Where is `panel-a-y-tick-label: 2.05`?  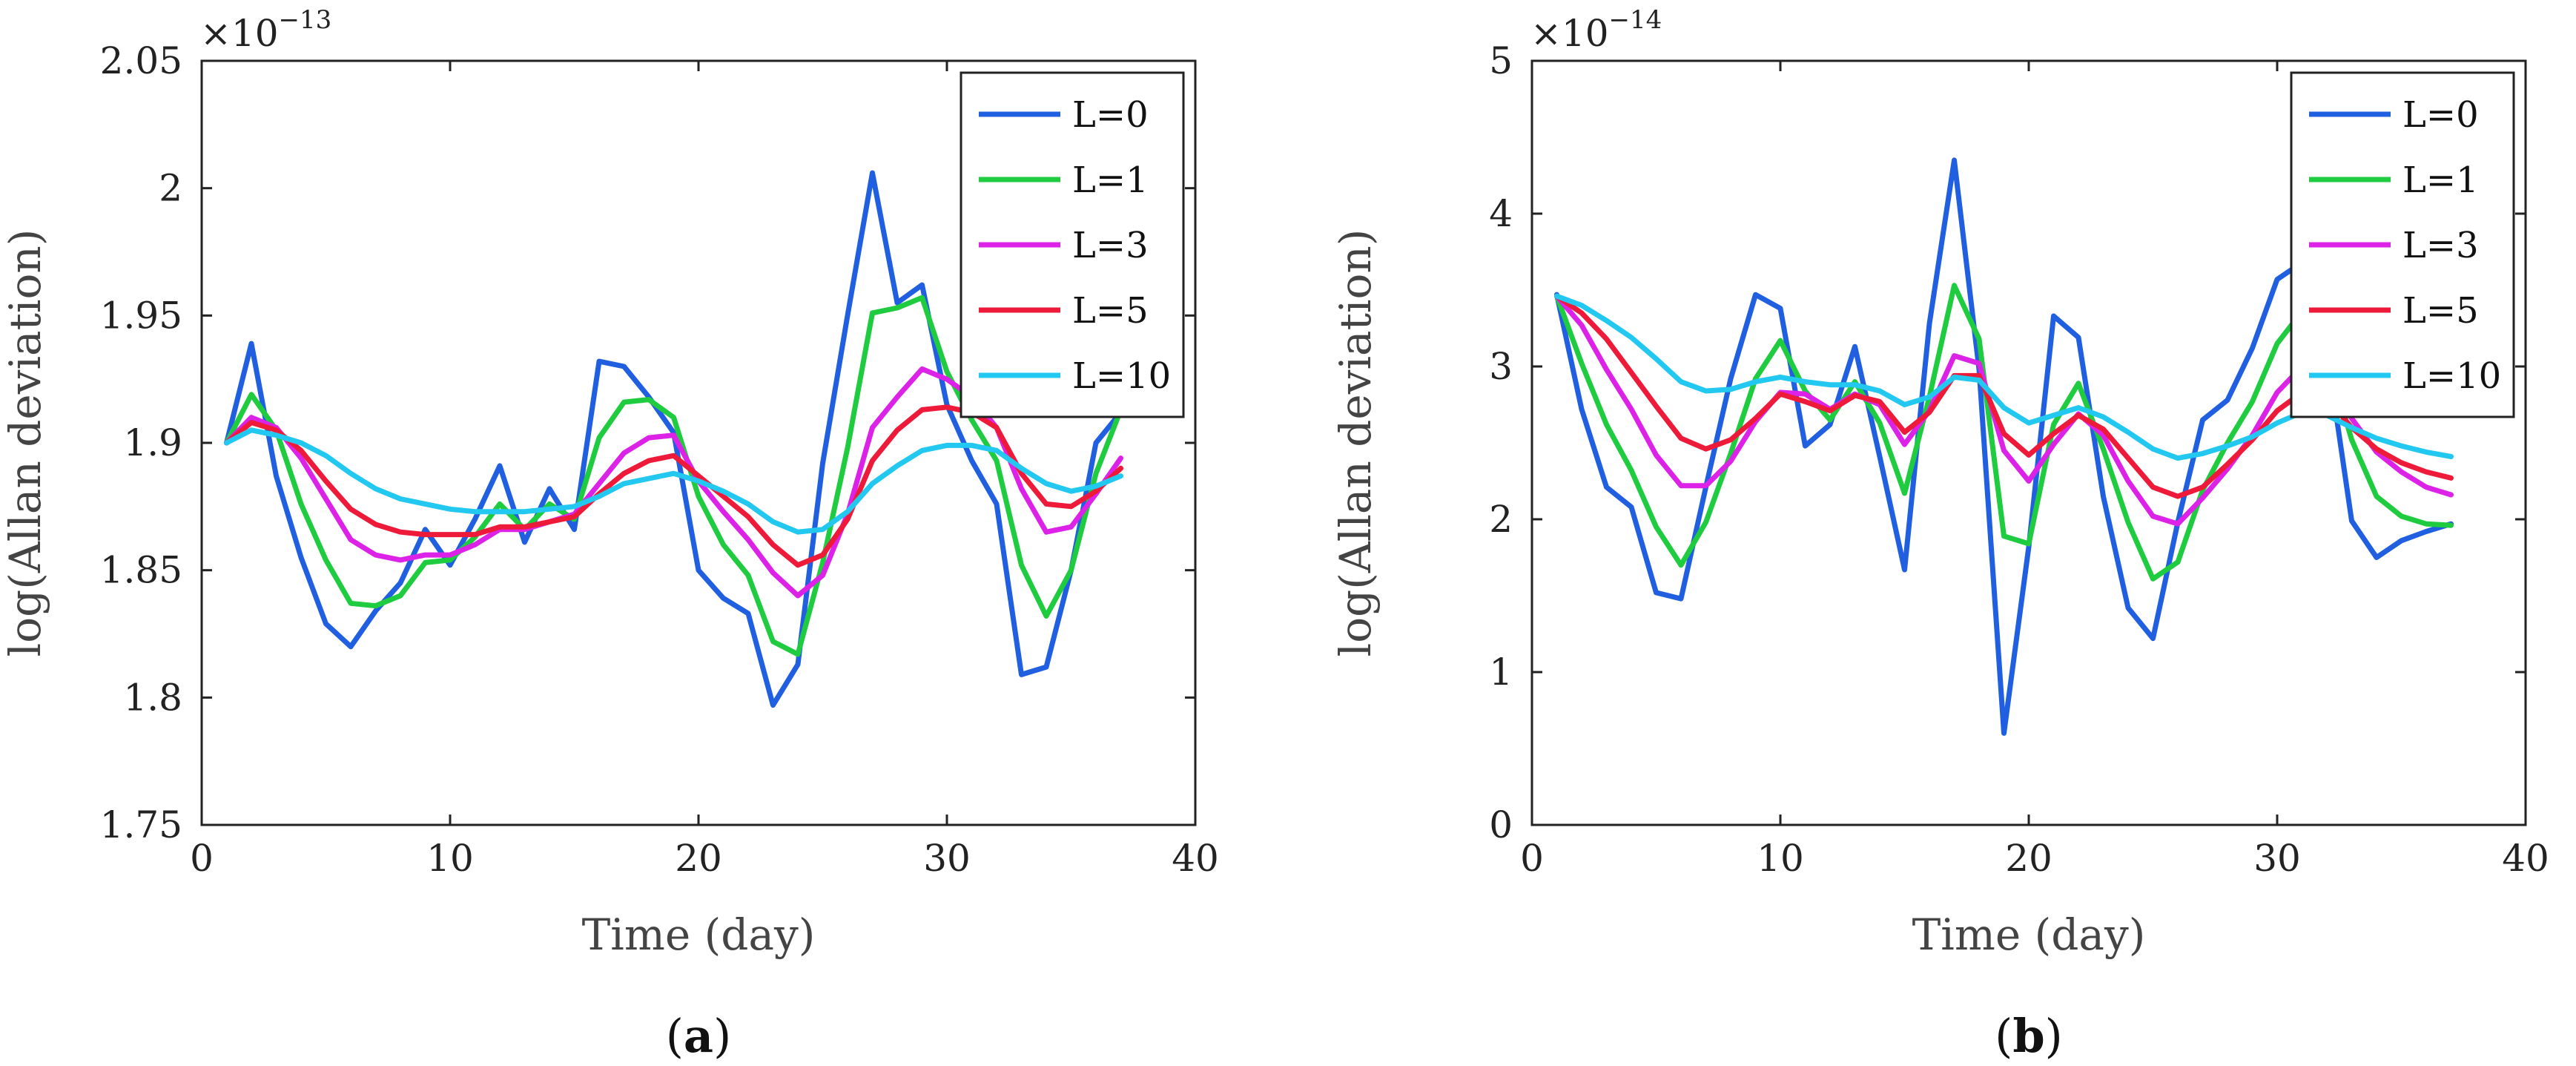 panel-a-y-tick-label: 2.05 is located at coordinates (141, 60).